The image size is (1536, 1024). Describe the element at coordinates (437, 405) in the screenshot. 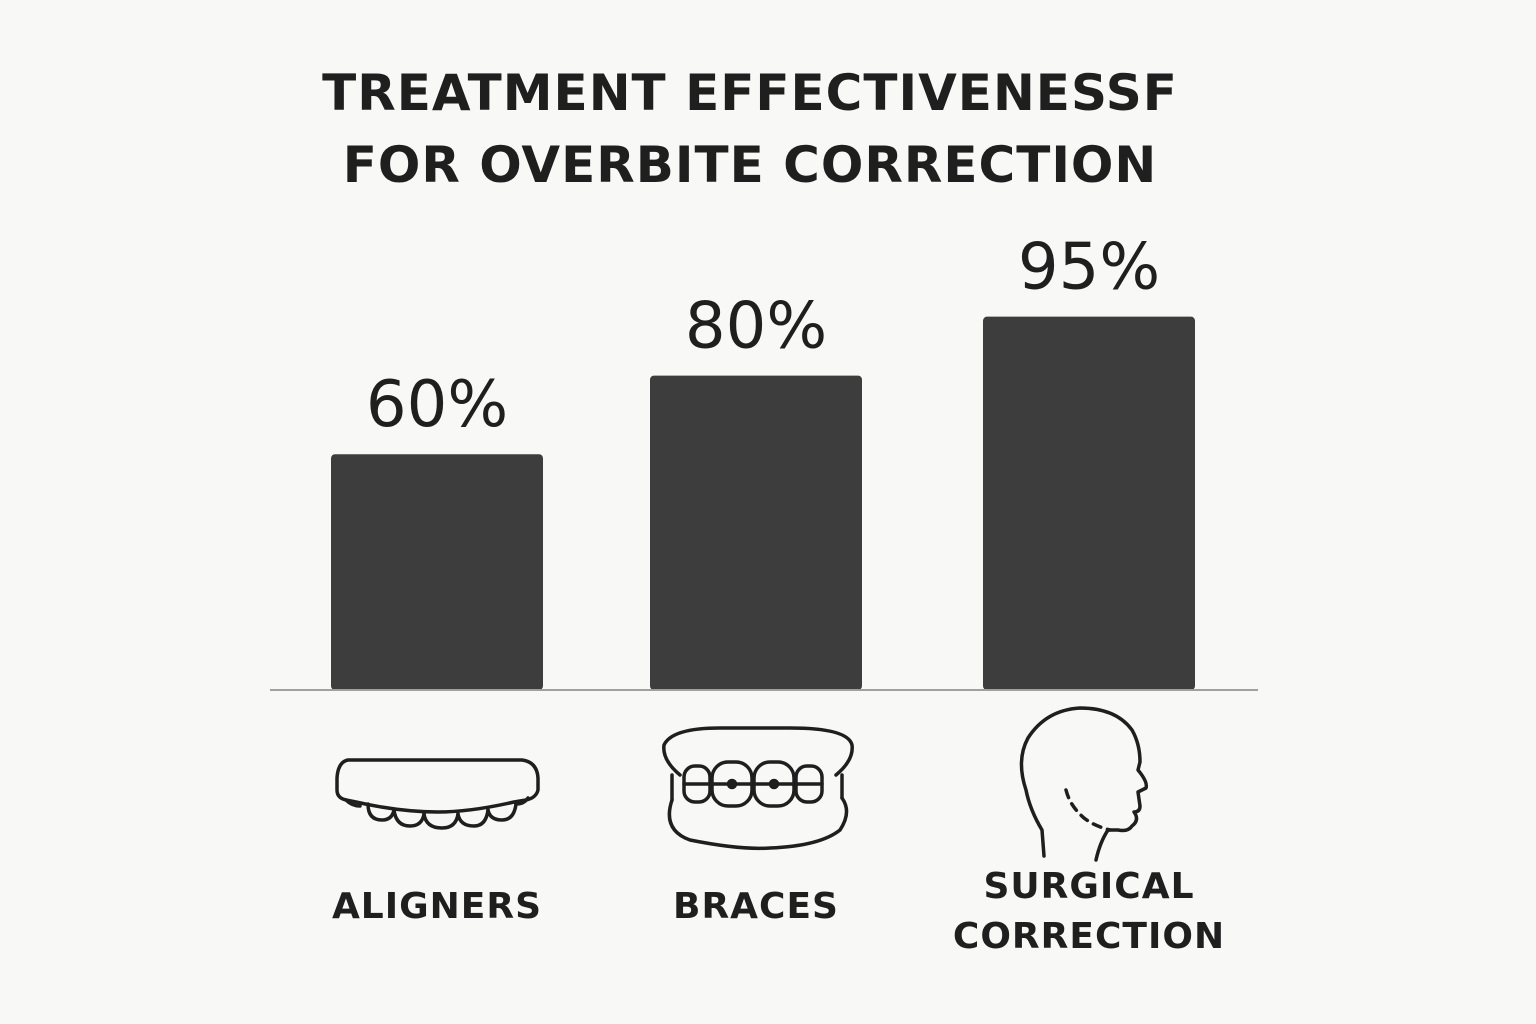

I see `value-label-1: 60%` at that location.